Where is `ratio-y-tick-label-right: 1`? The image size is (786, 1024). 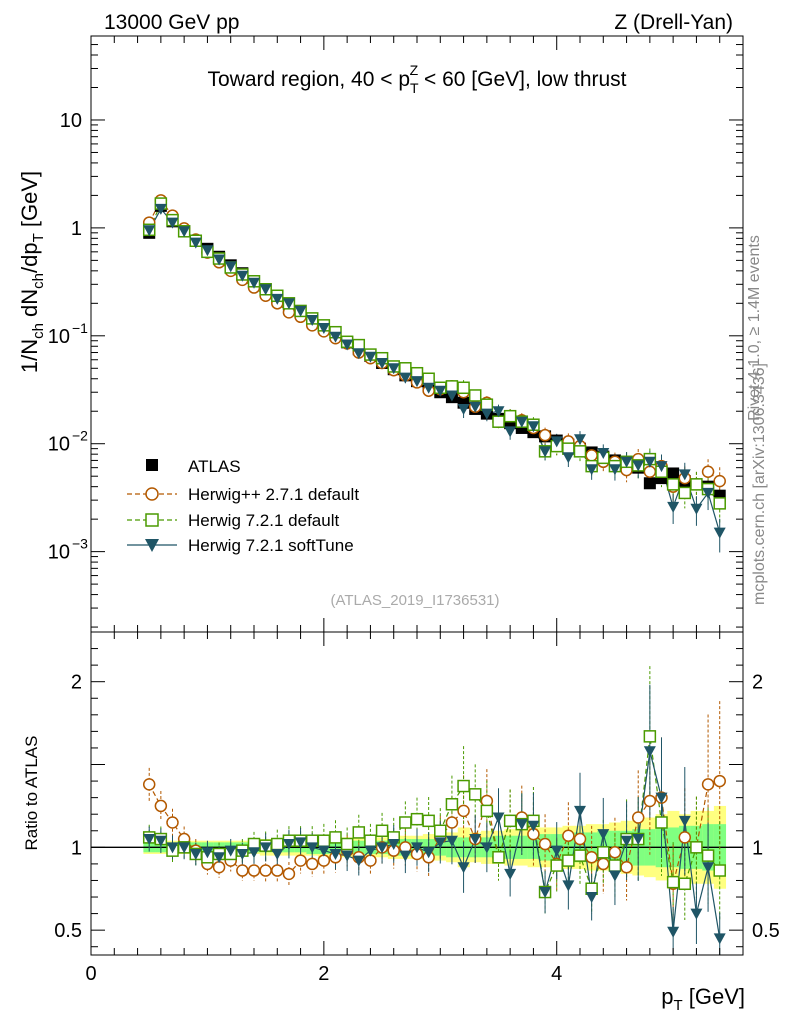 ratio-y-tick-label-right: 1 is located at coordinates (757, 848).